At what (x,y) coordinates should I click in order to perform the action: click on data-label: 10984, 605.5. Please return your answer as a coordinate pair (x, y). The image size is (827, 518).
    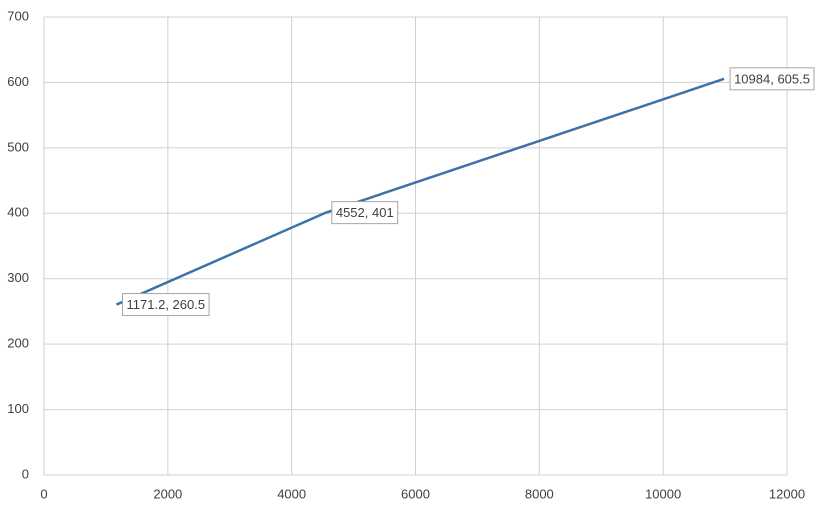
    Looking at the image, I should click on (772, 78).